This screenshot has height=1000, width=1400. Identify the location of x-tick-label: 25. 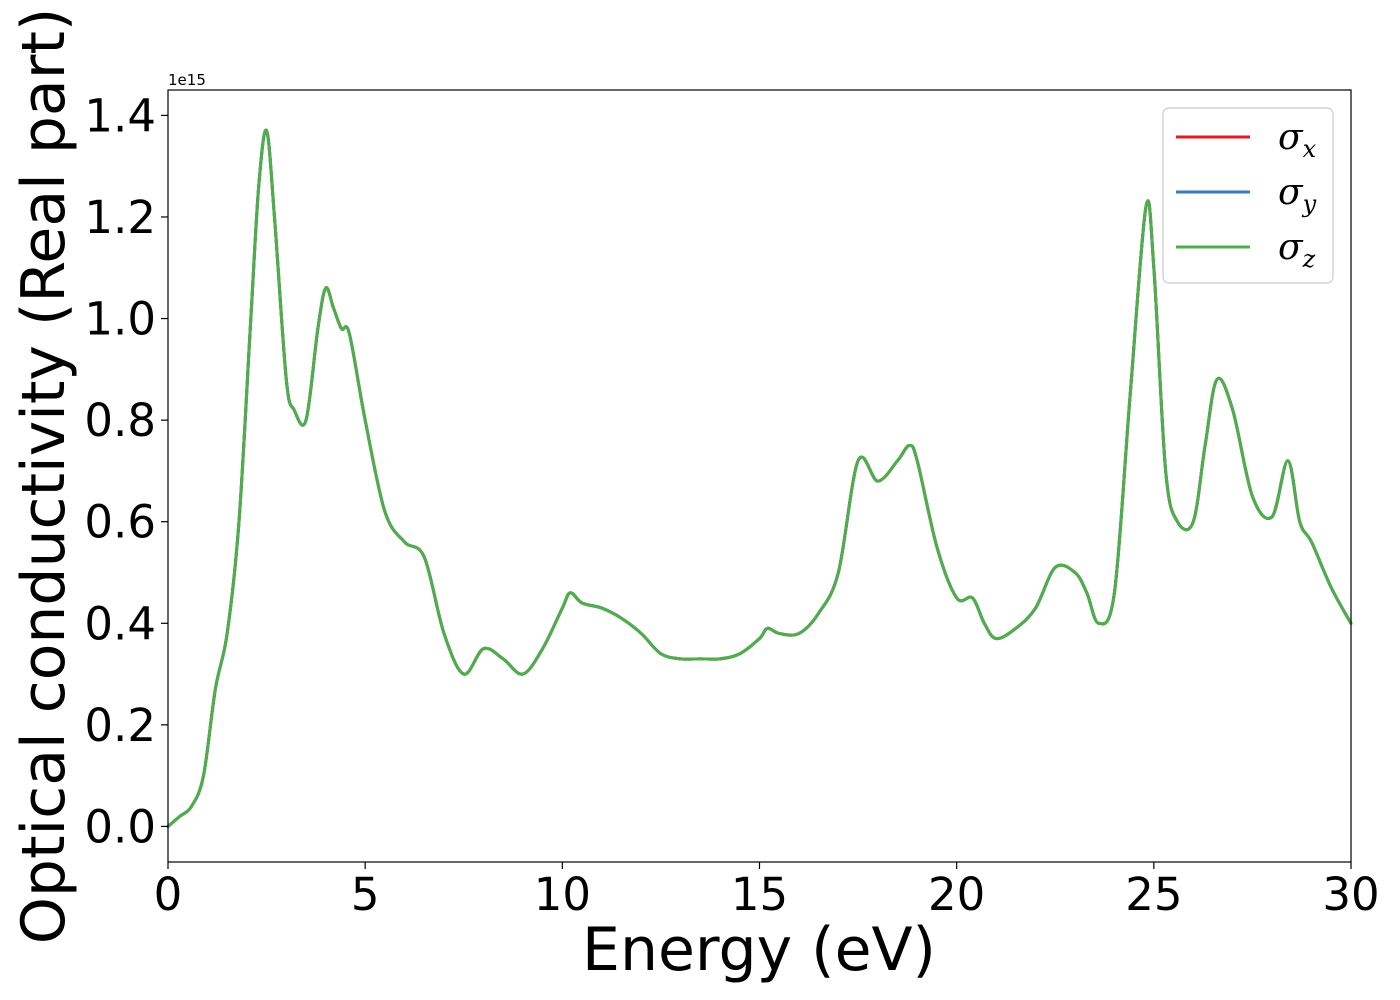
(1153, 894).